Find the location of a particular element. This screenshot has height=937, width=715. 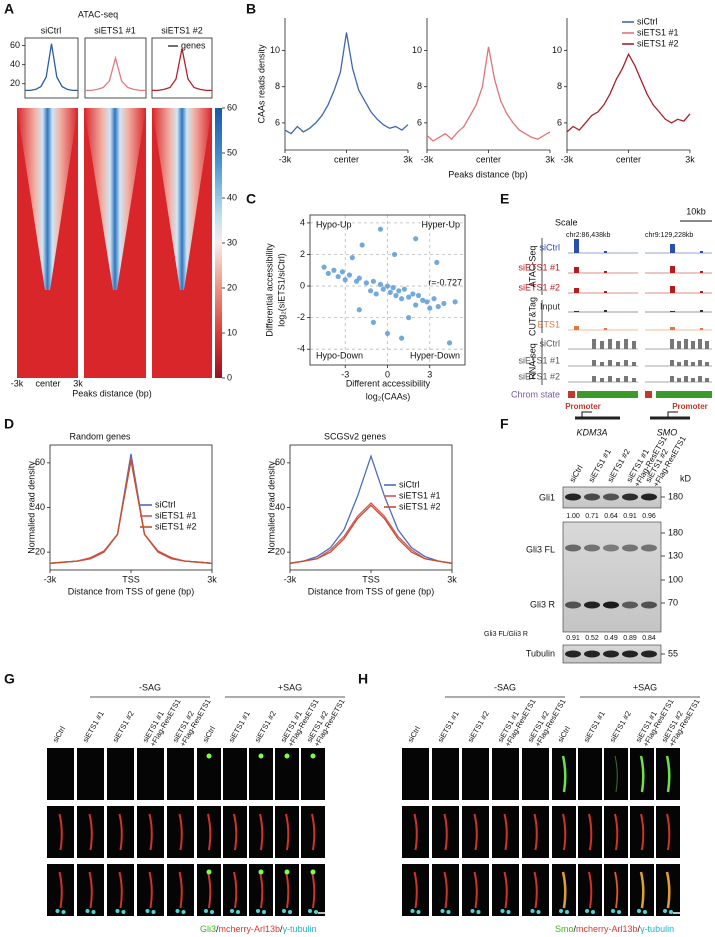

locus: chr9:129,228kb is located at coordinates (669, 235).